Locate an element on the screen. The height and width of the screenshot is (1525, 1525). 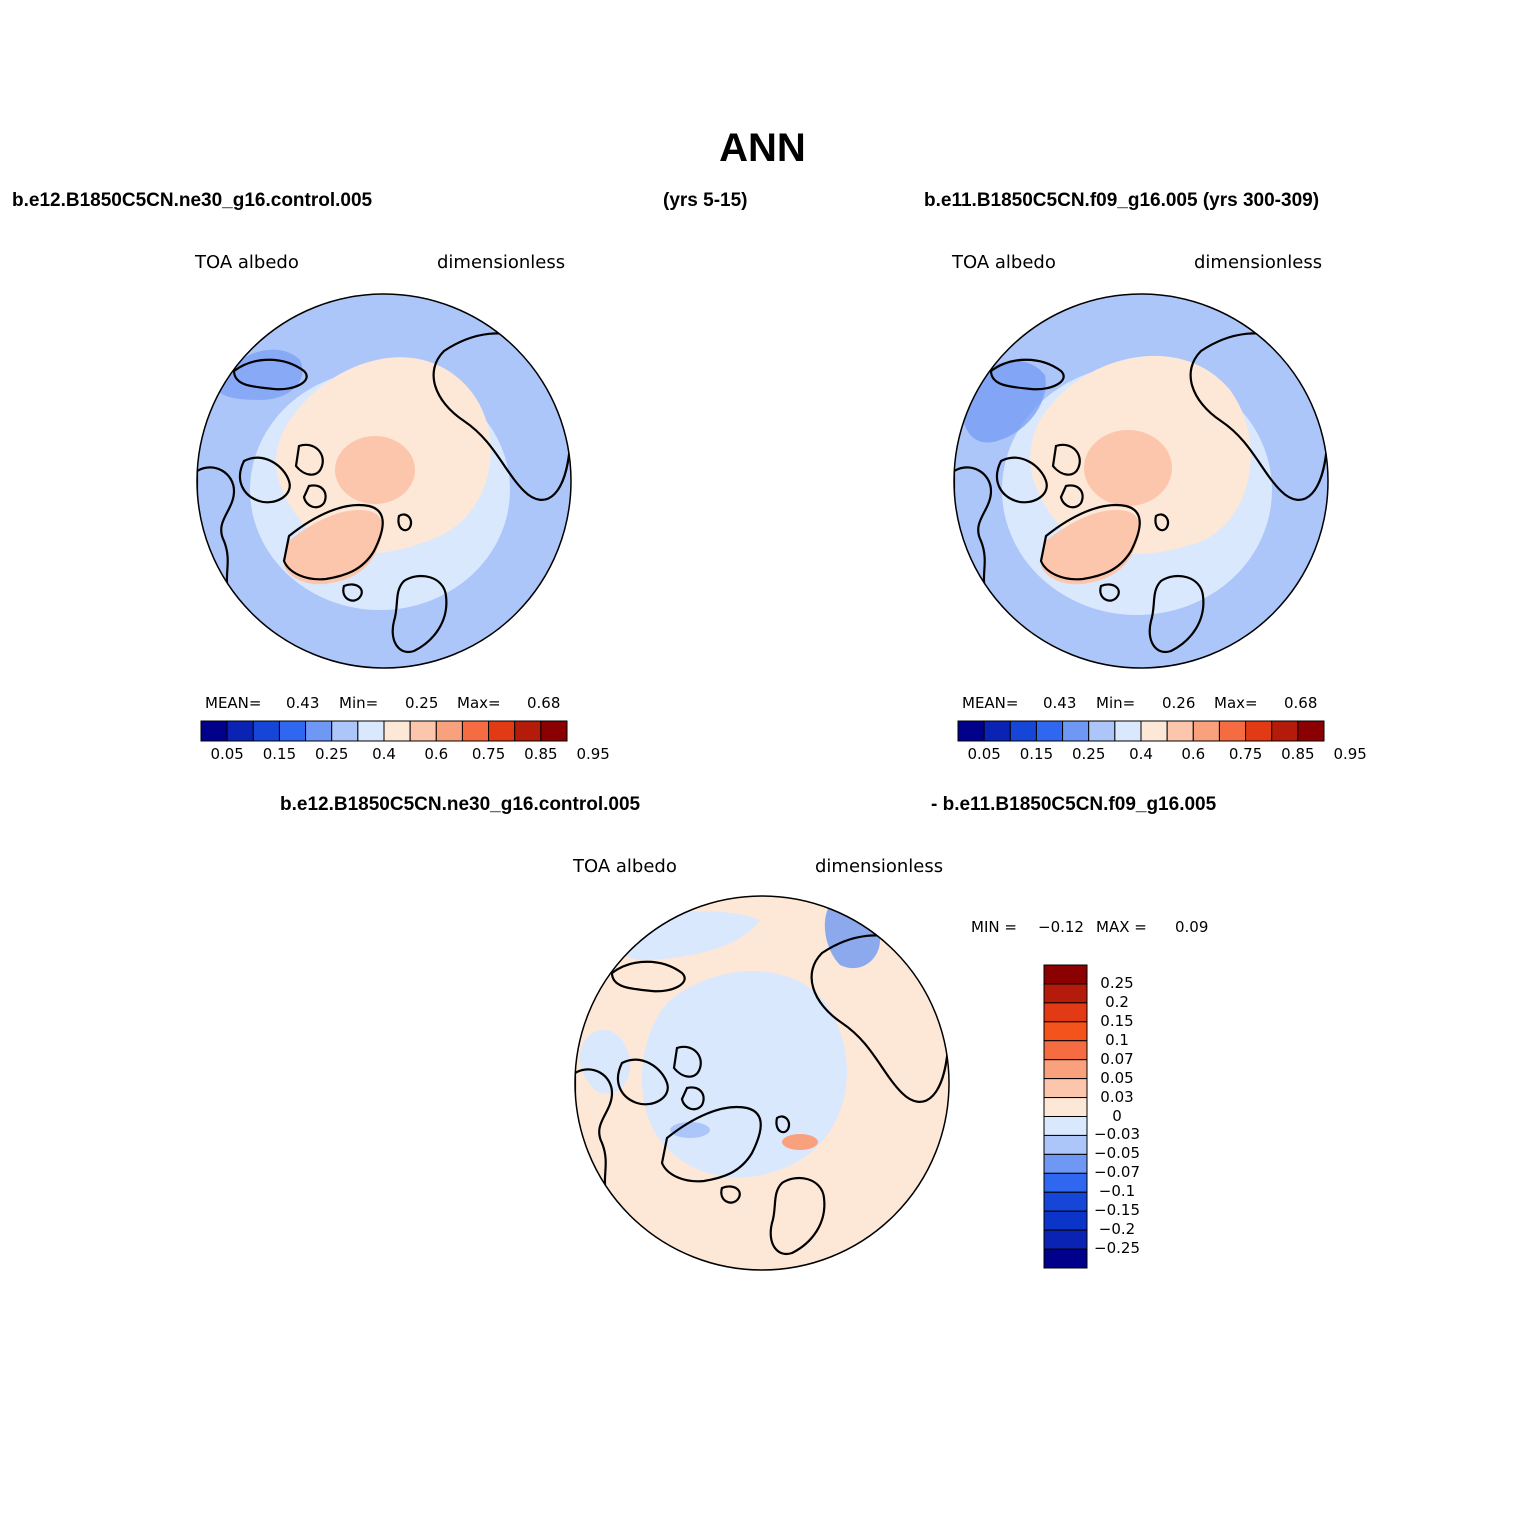
panel-b-map is located at coordinates (1141, 481).